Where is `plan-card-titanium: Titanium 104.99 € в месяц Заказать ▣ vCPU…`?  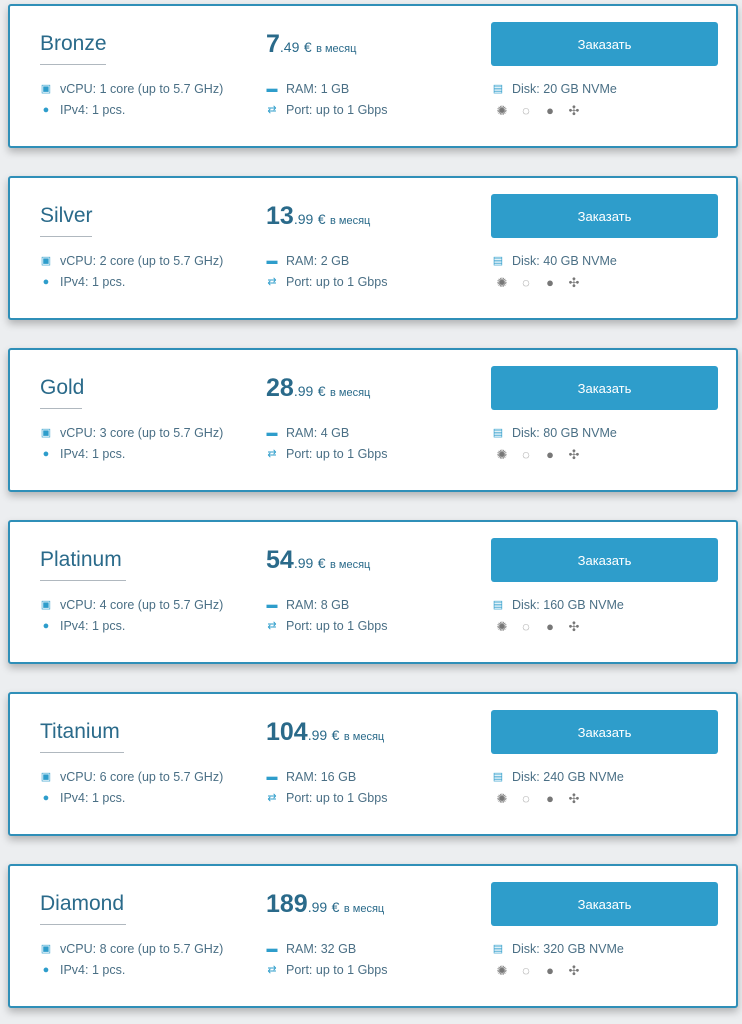 plan-card-titanium: Titanium 104.99 € в месяц Заказать ▣ vCPU… is located at coordinates (373, 764).